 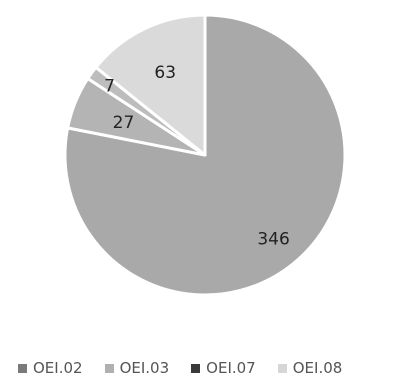 I want to click on legend-label: OEI.03, so click(x=144, y=368).